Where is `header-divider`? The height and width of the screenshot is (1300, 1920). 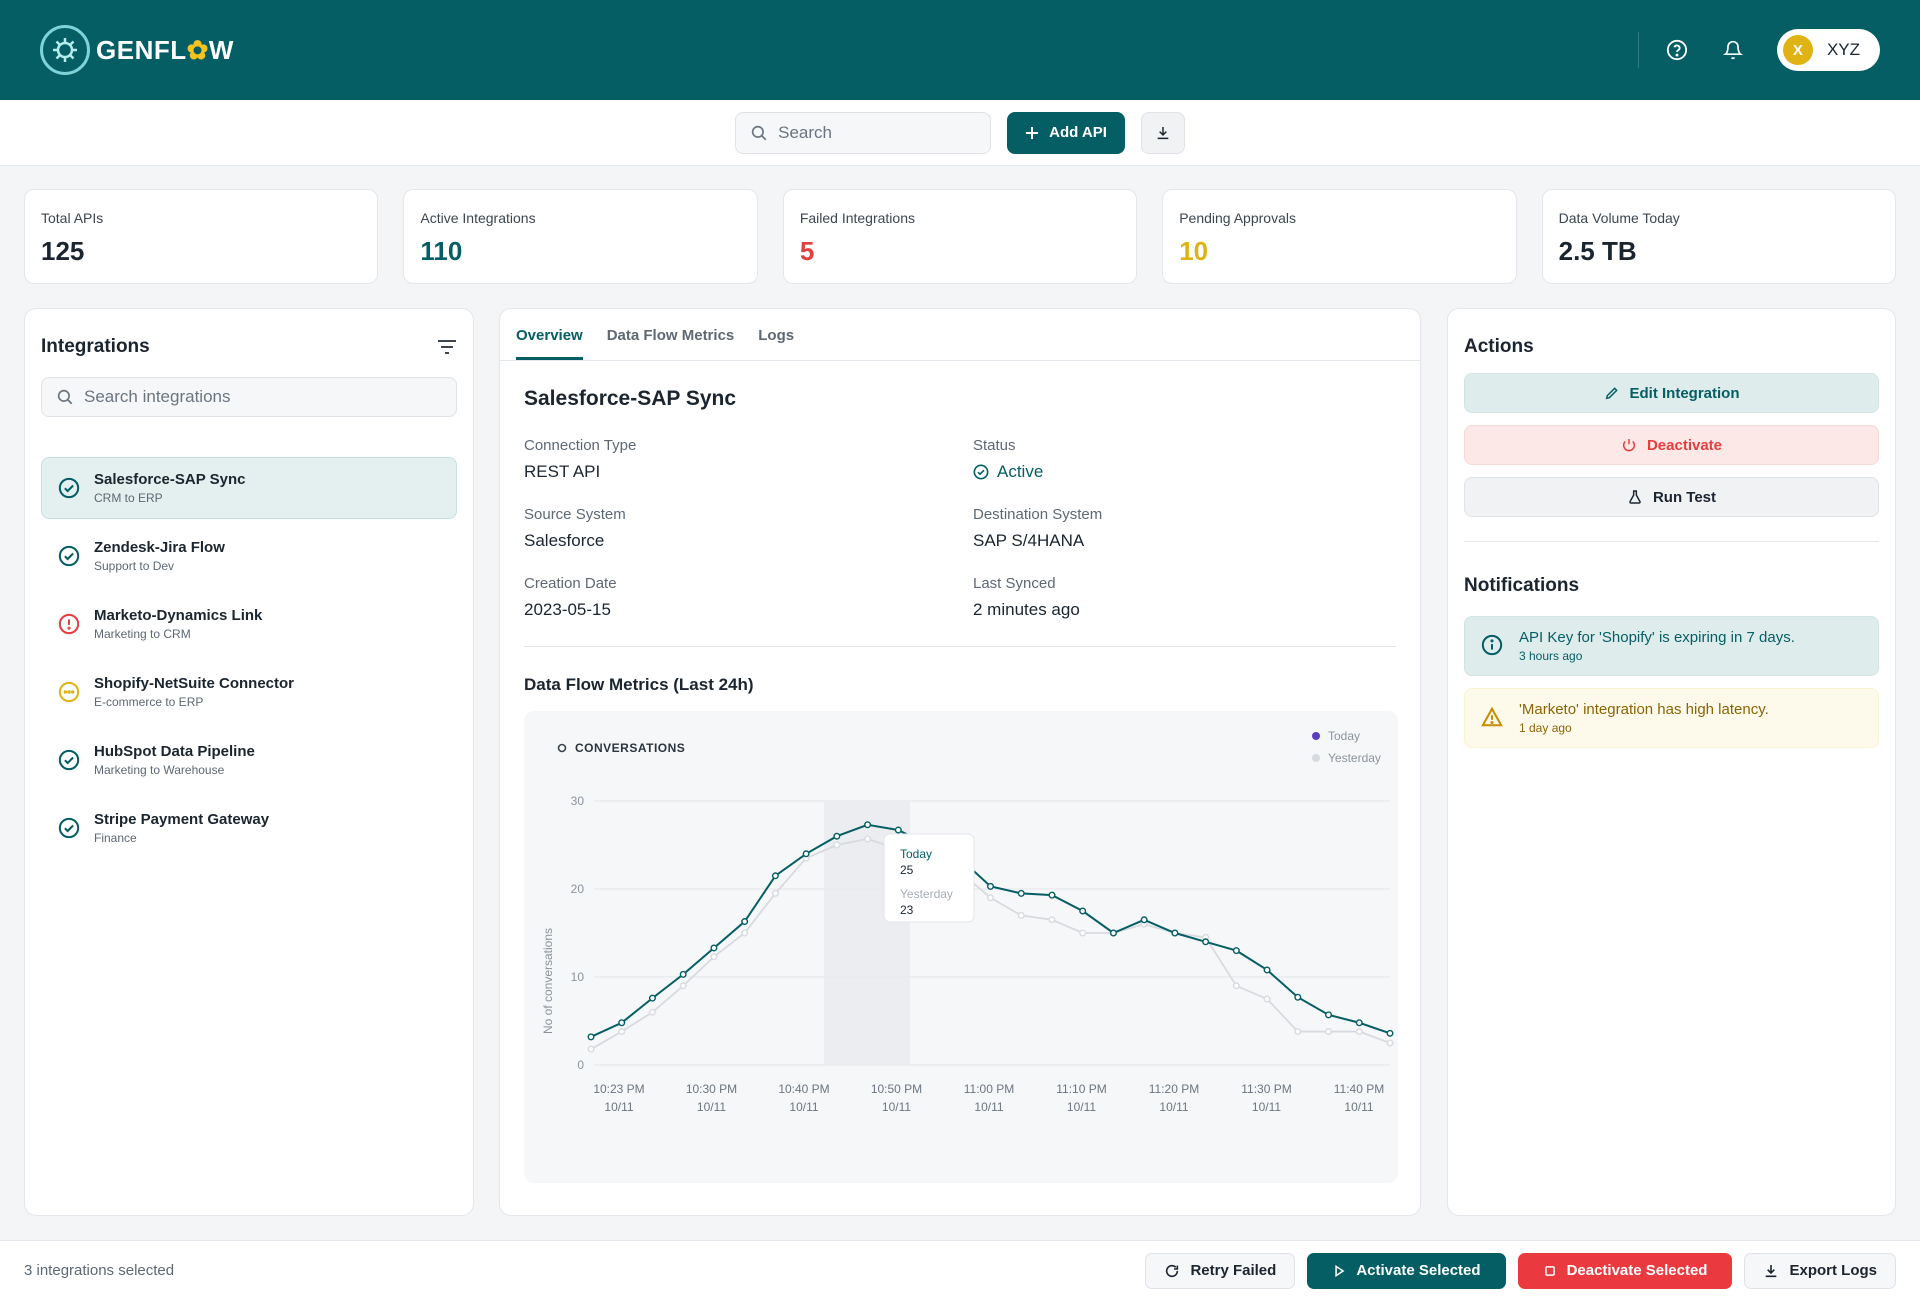
header-divider is located at coordinates (1638, 50).